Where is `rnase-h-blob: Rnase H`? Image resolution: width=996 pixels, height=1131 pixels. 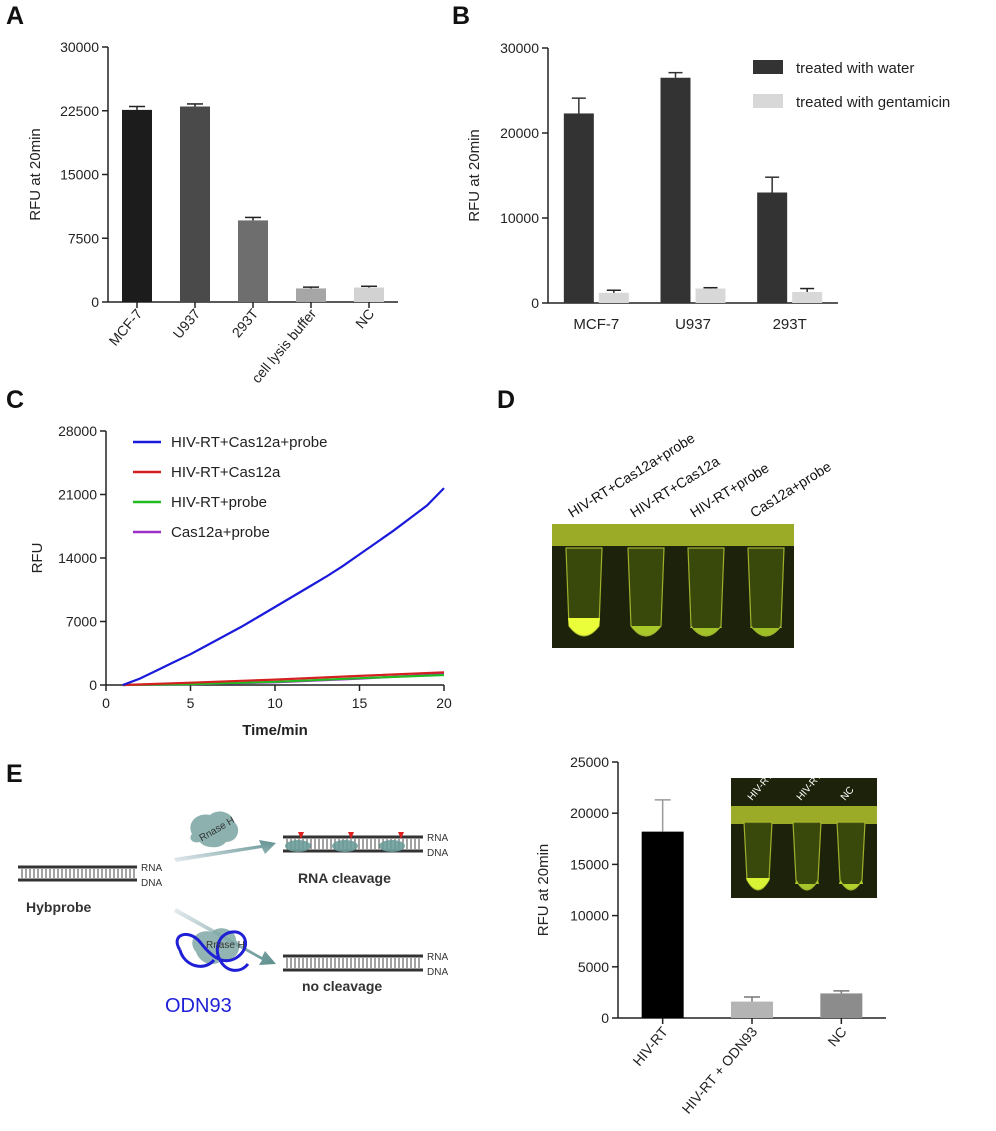
rnase-h-blob: Rnase H is located at coordinates (214, 829).